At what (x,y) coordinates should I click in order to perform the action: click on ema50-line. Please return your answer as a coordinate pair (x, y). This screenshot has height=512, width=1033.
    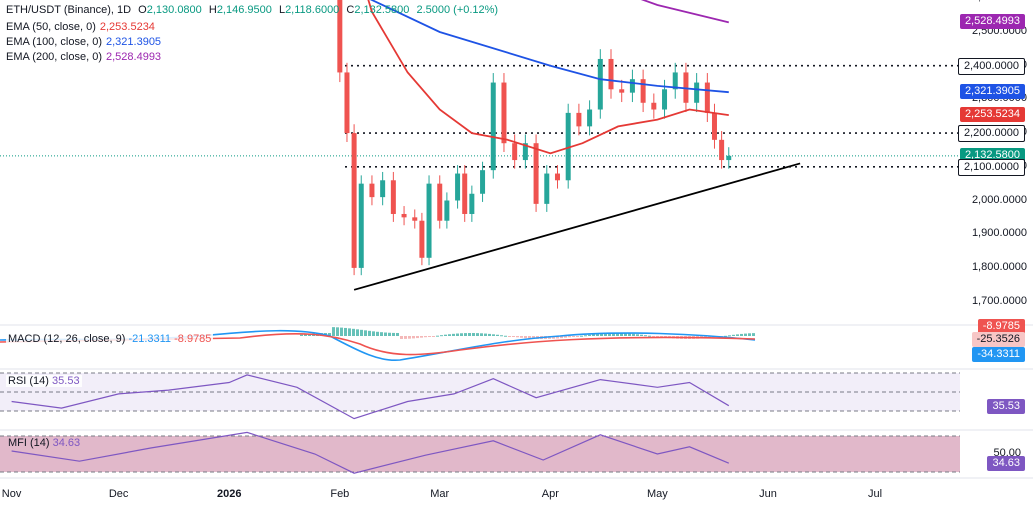
    Looking at the image, I should click on (548, 77).